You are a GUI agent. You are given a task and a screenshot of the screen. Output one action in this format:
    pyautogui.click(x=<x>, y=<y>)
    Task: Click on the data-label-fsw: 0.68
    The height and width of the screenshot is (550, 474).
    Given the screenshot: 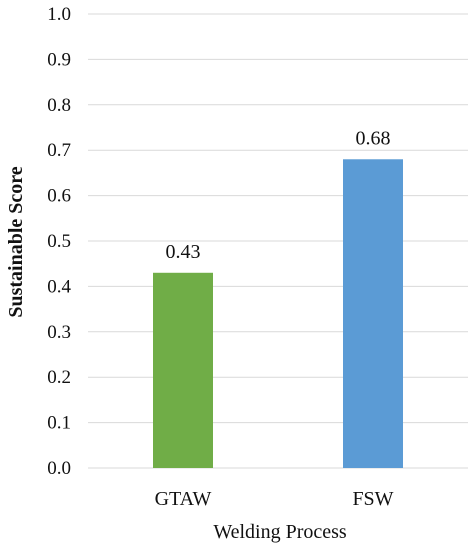 What is the action you would take?
    pyautogui.click(x=373, y=138)
    